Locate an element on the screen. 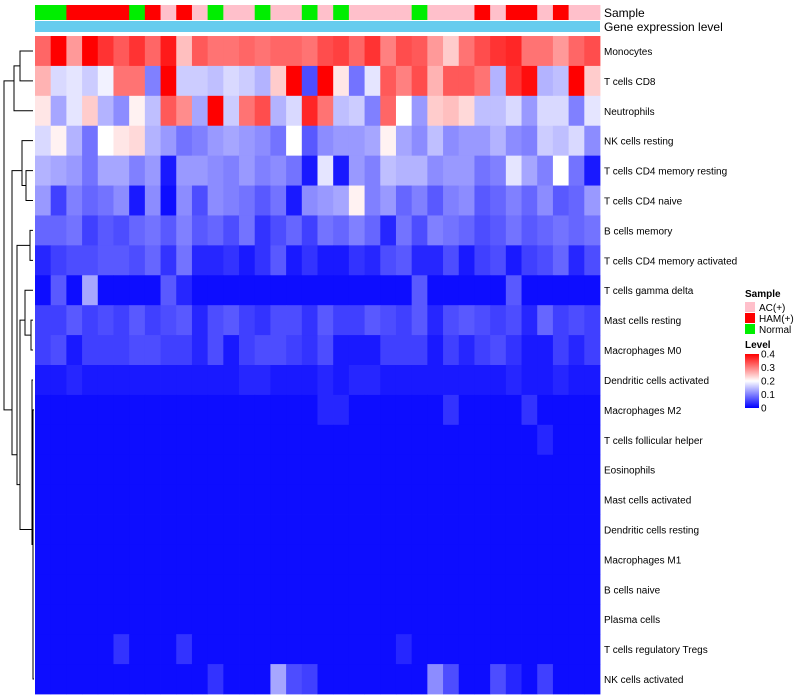 This screenshot has height=700, width=800. legend-sample-label: HAM(+) is located at coordinates (776, 319).